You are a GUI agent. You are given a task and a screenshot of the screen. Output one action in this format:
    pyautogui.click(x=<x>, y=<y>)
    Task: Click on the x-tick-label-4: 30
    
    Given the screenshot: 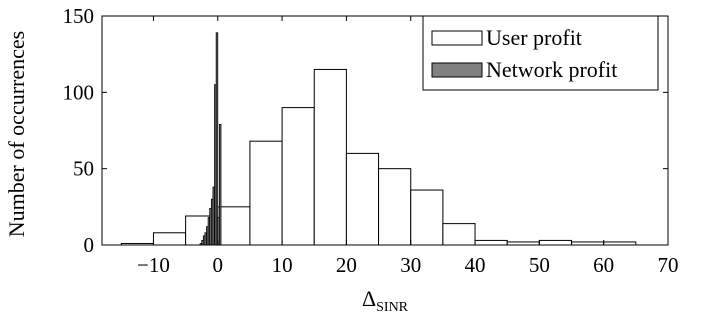 What is the action you would take?
    pyautogui.click(x=410, y=265)
    